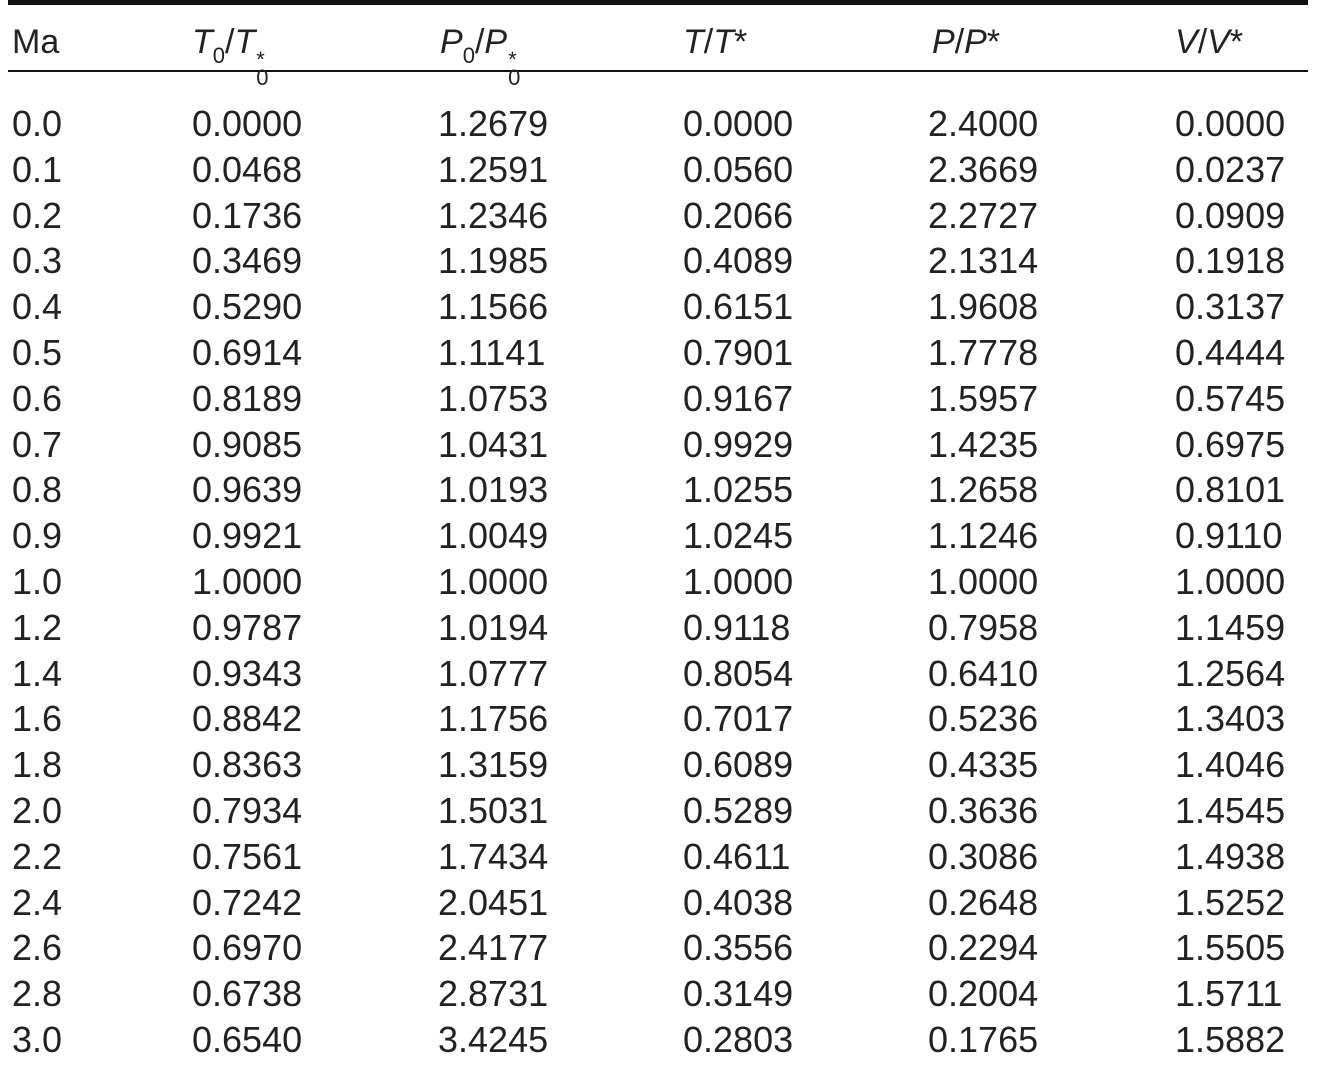  I want to click on value-cell: 0.1736, so click(247, 215).